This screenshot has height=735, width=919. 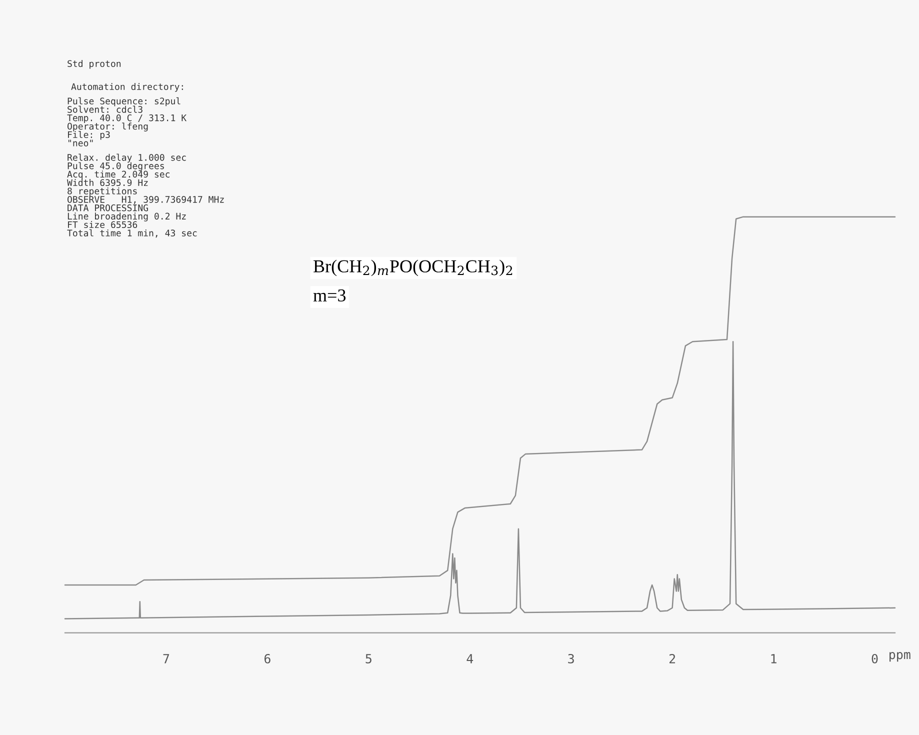 I want to click on x-tick-label: 6, so click(x=267, y=659).